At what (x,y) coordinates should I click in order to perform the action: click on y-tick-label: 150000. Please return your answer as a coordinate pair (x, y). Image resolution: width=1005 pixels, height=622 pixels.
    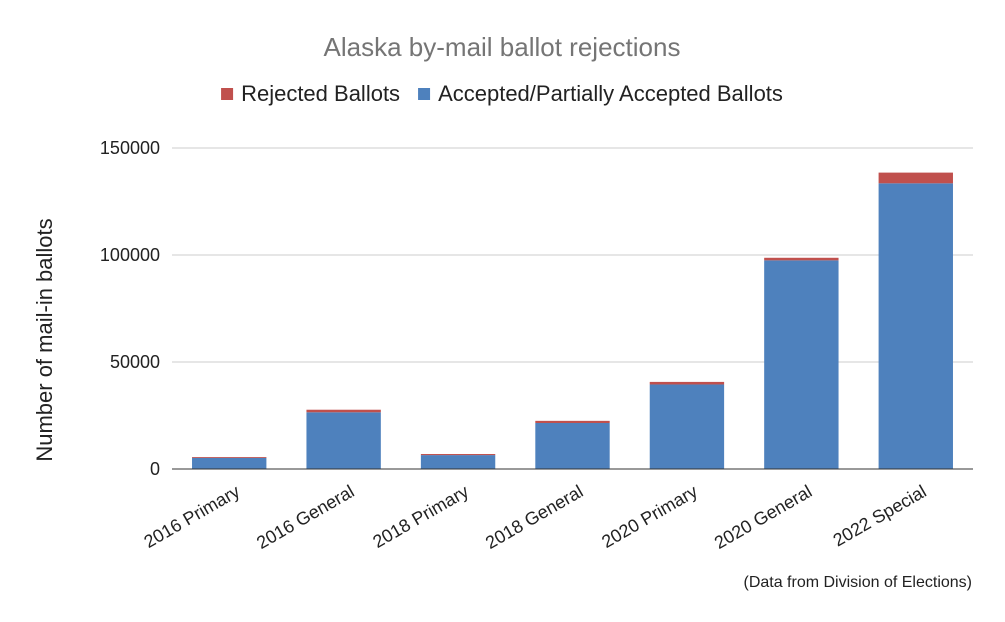
    Looking at the image, I should click on (130, 148).